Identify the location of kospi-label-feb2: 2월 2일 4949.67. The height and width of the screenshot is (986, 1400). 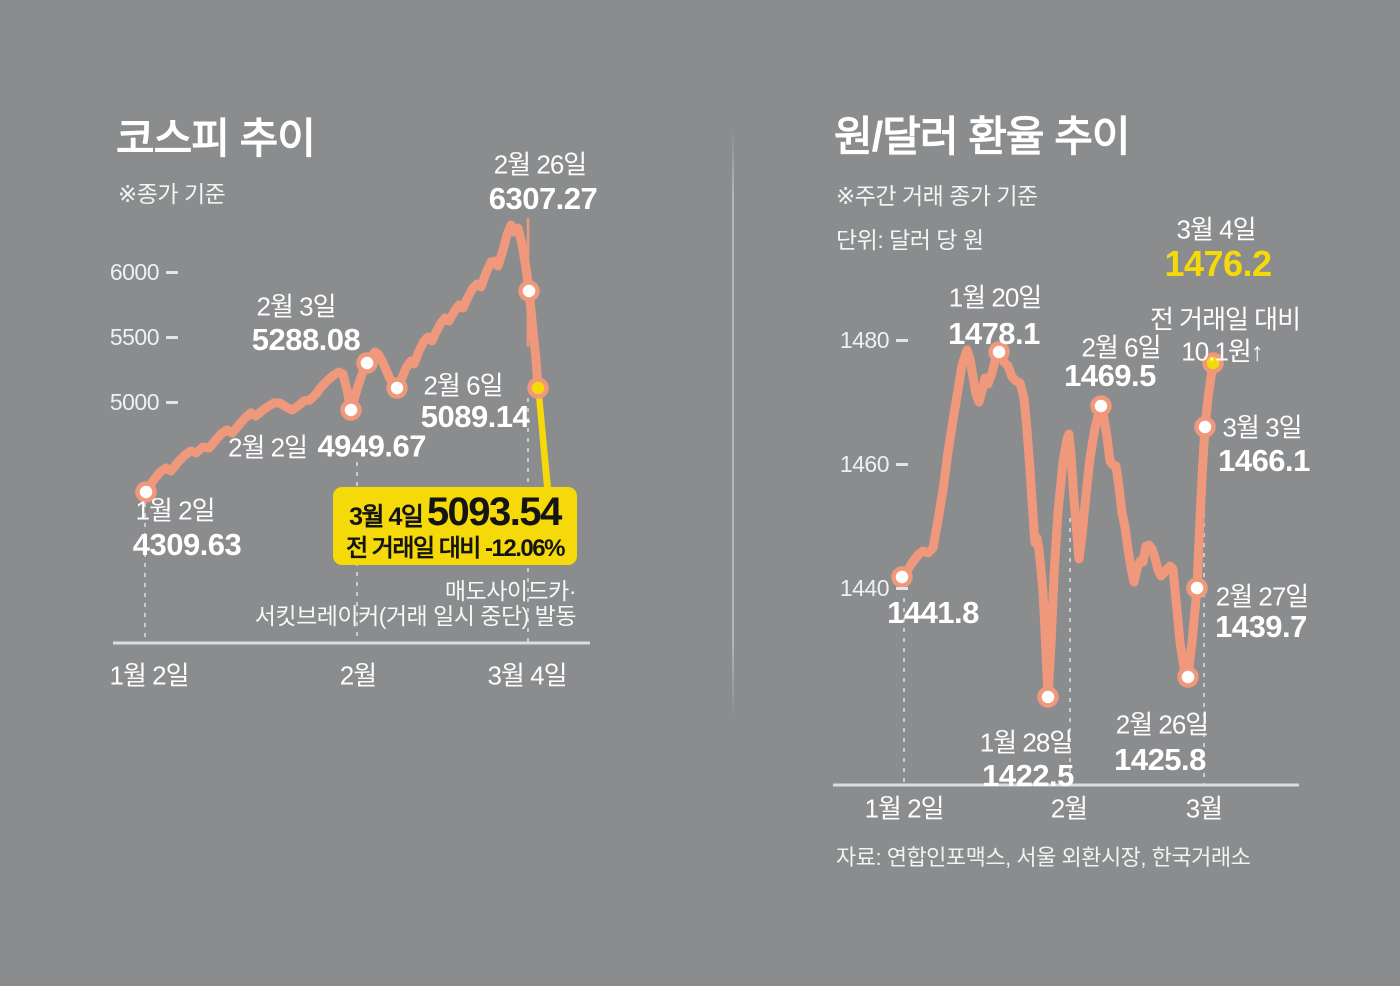
(327, 446).